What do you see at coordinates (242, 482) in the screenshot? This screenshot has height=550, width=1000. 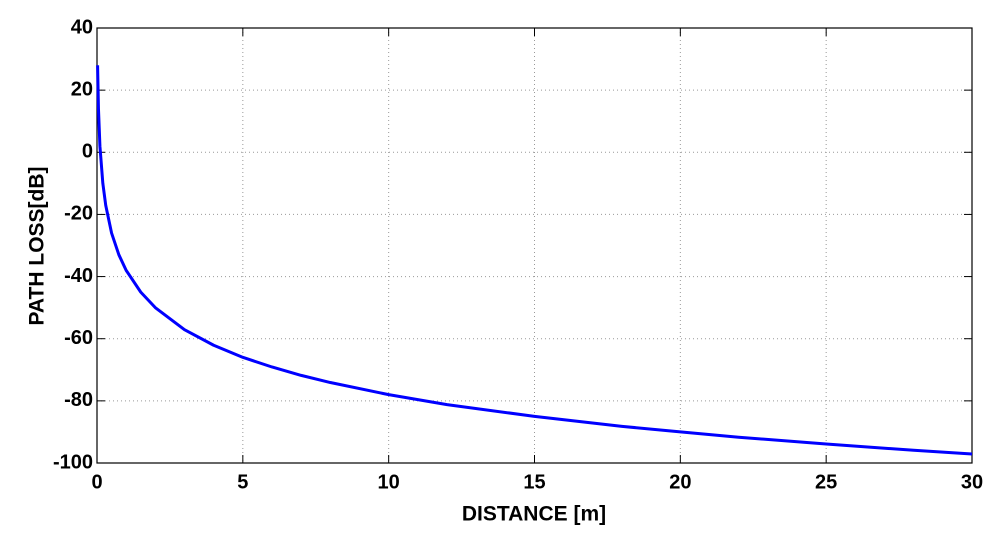 I see `x-tick-label: 5` at bounding box center [242, 482].